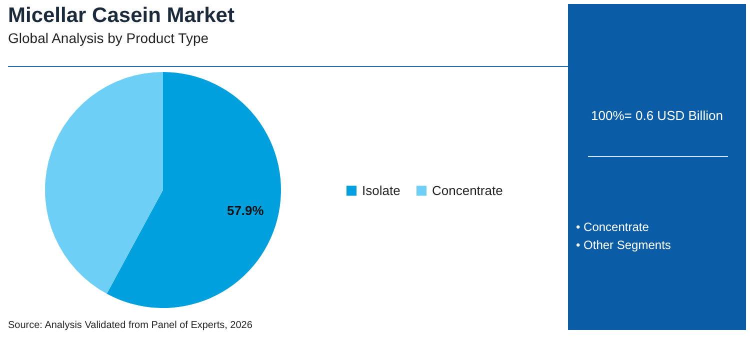 The image size is (750, 338). I want to click on pie-slice, so click(104, 183).